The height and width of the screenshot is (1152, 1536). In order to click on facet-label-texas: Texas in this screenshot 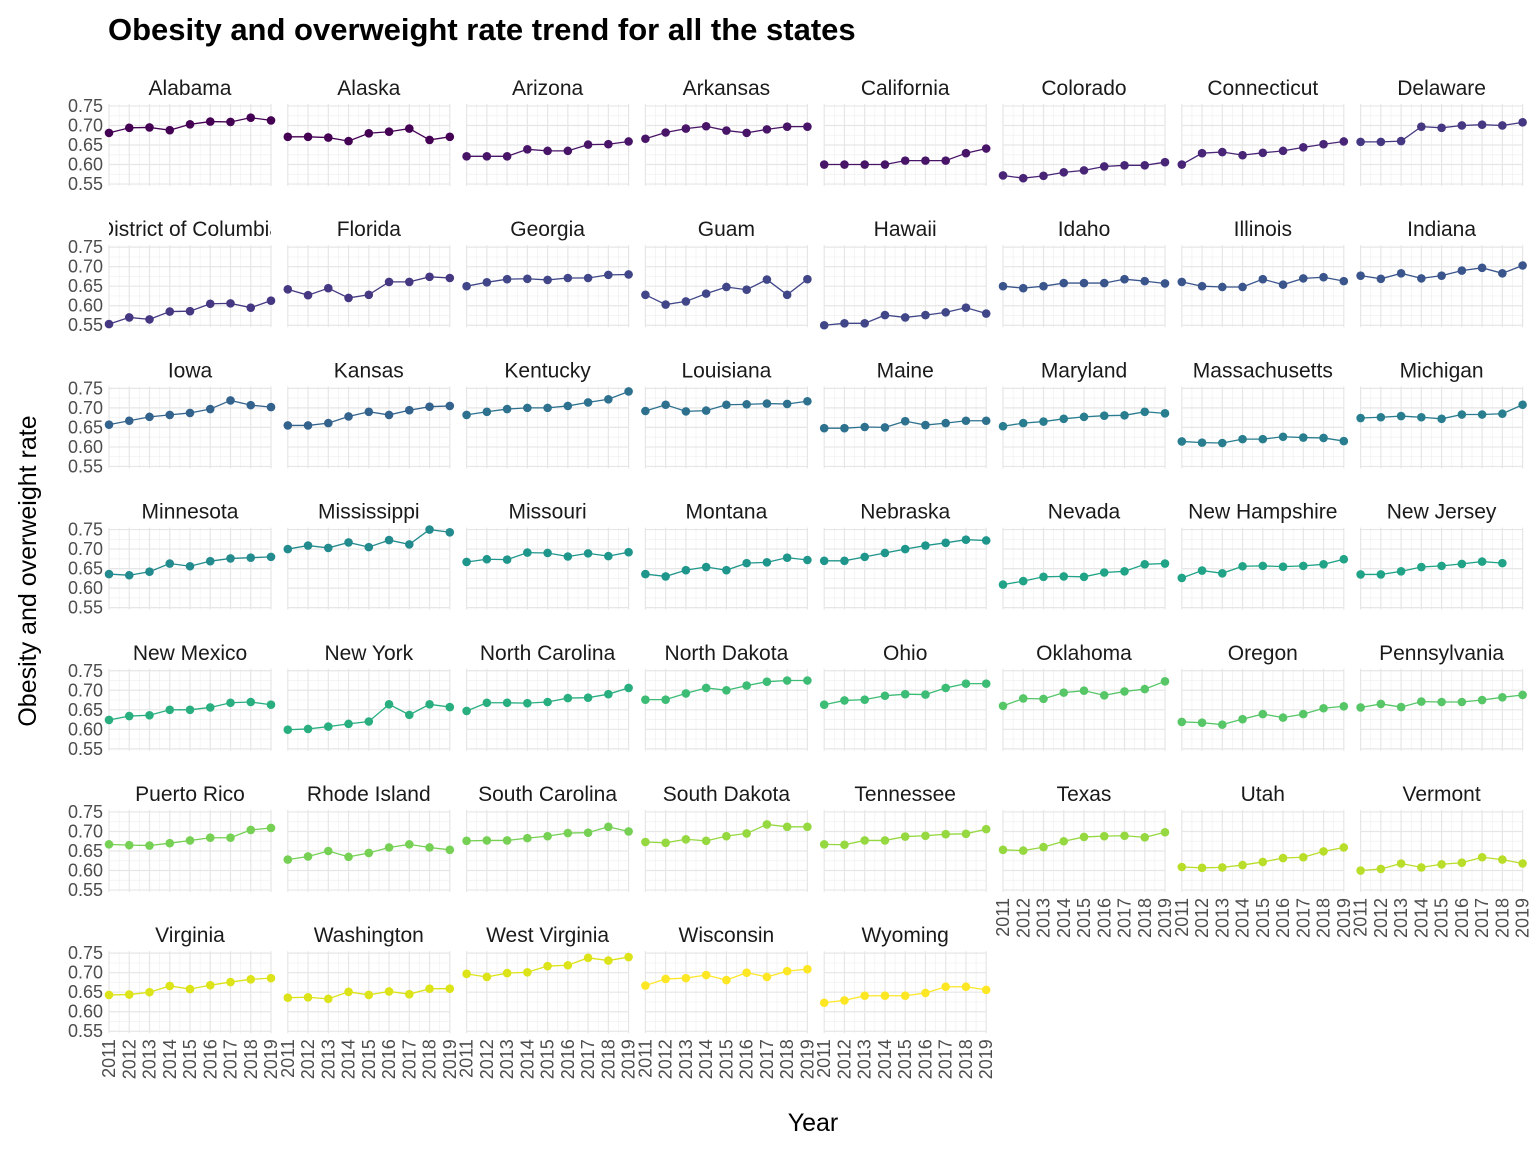, I will do `click(1084, 794)`.